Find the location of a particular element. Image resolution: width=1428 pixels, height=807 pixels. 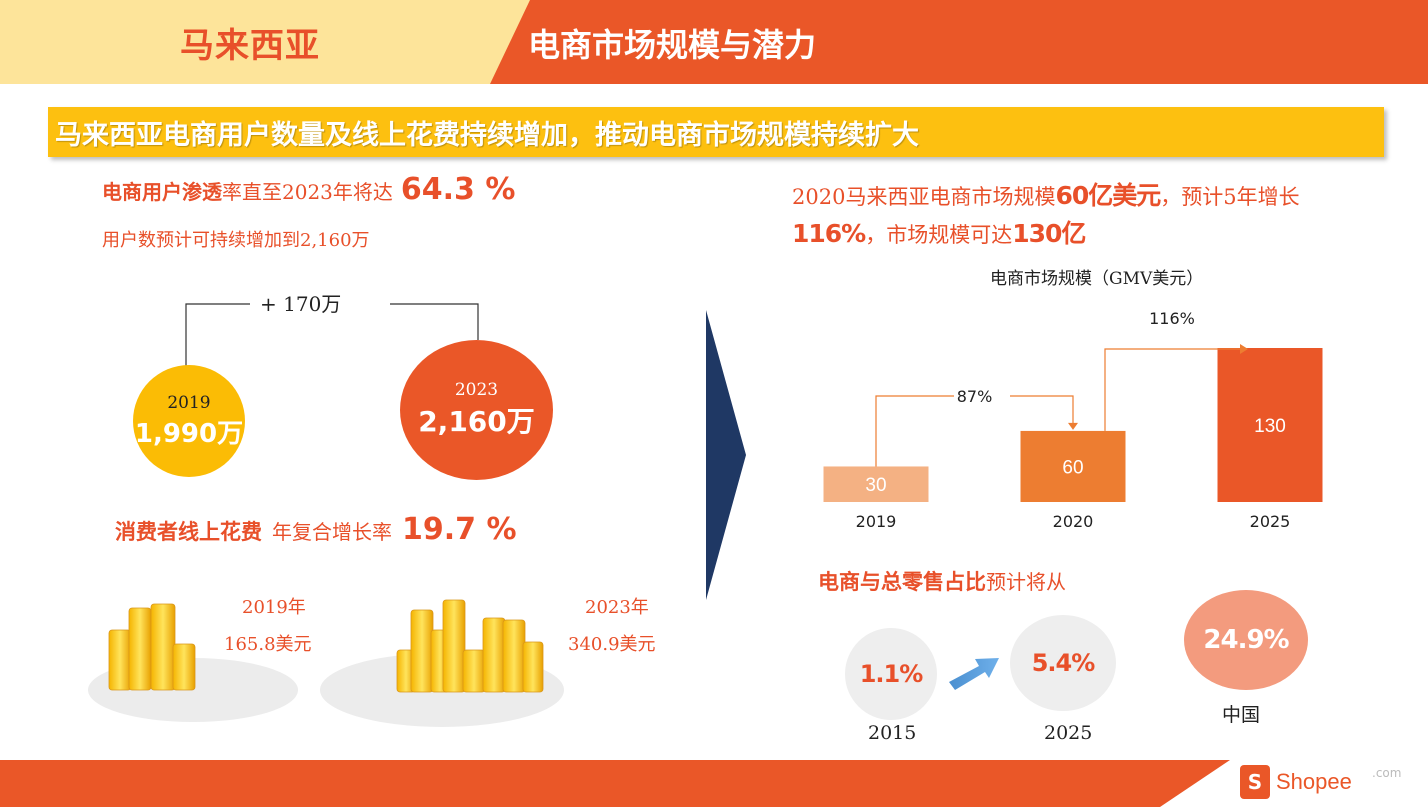

share-line: 电商与总零售占比预计将从 is located at coordinates (942, 581).